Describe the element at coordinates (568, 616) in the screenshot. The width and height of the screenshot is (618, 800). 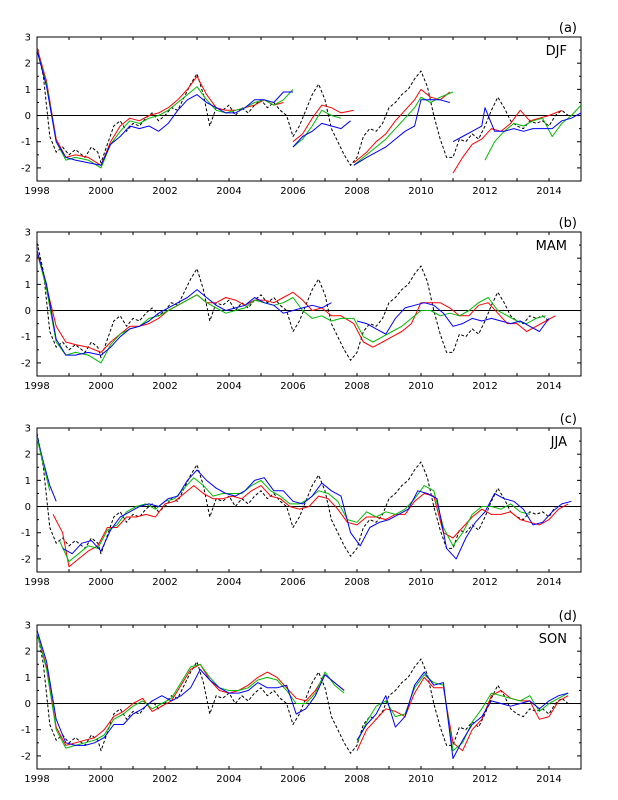
I see `panel-label: (d)` at that location.